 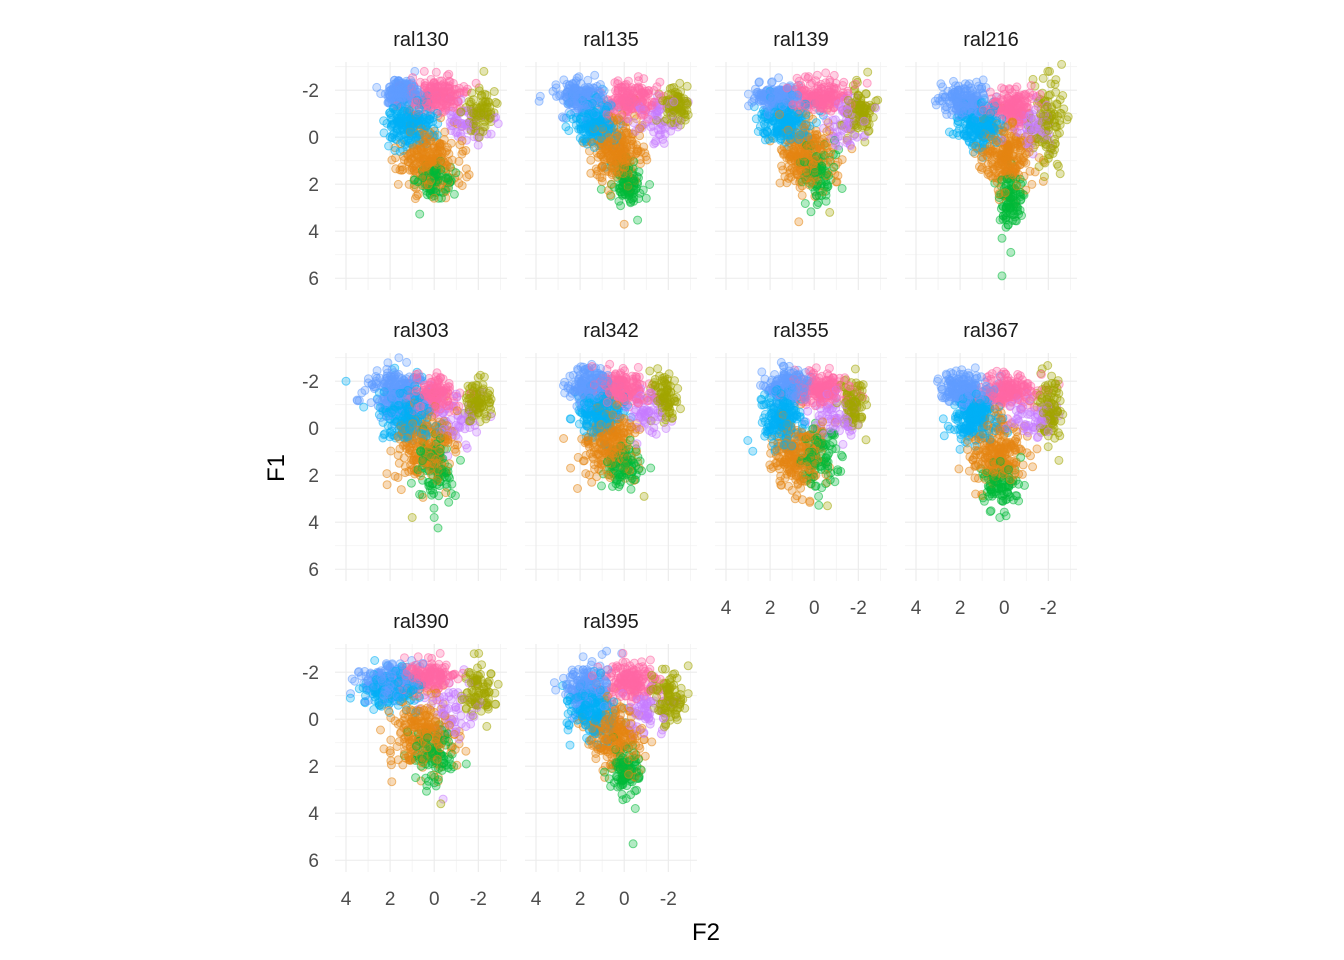 What do you see at coordinates (611, 159) in the screenshot?
I see `facet-panel-ral135: ral135` at bounding box center [611, 159].